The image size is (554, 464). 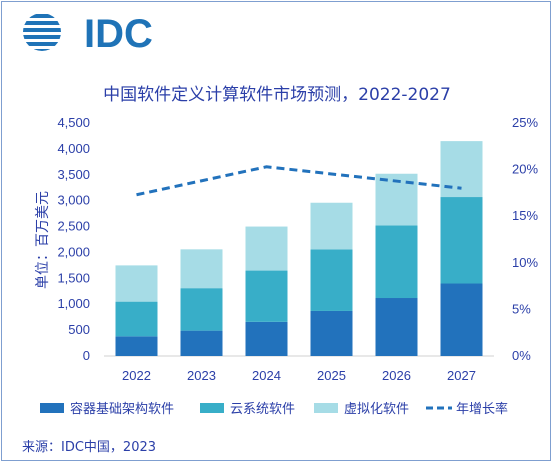 What do you see at coordinates (118, 34) in the screenshot?
I see `logo-text: IDC` at bounding box center [118, 34].